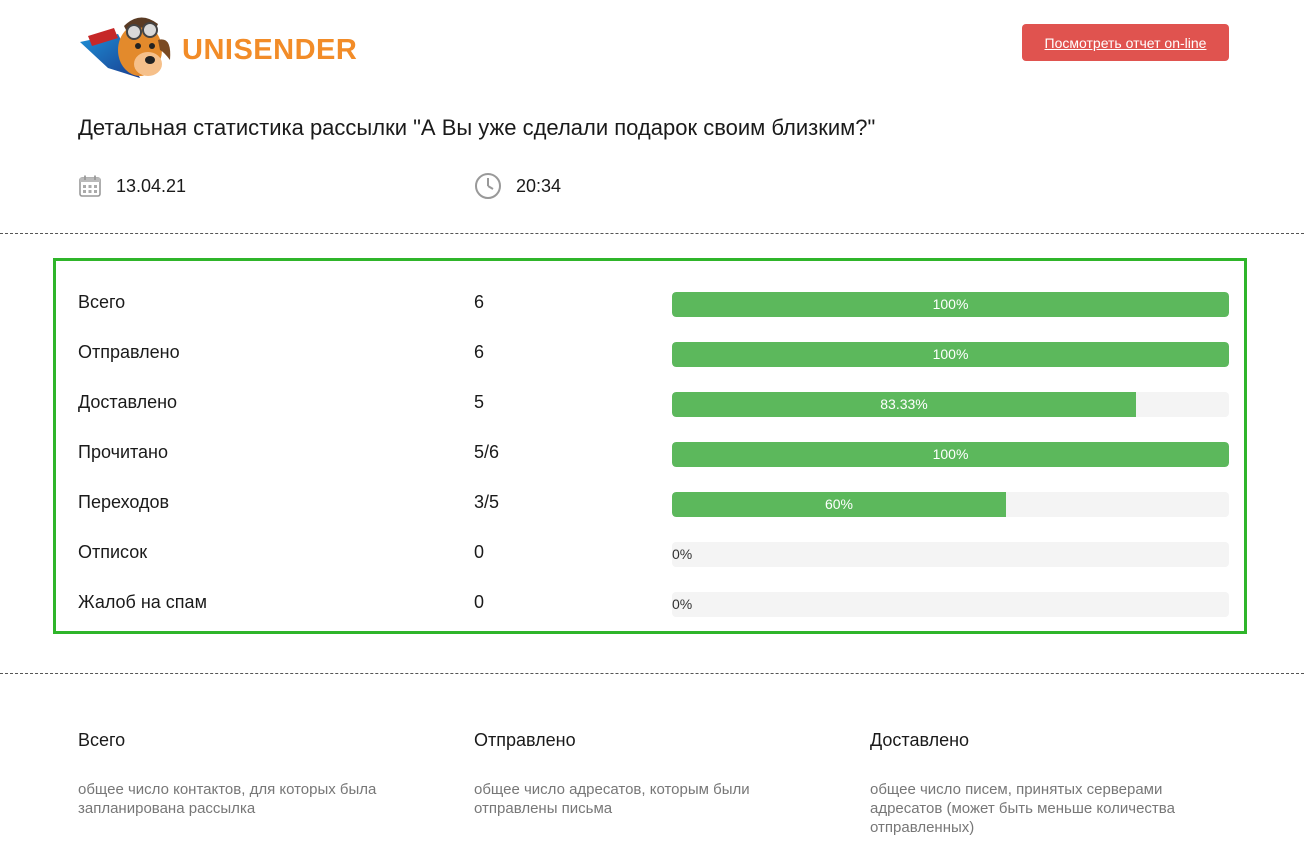  I want to click on stats-row-unsubscribes: Отписок 0 0%, so click(650, 539).